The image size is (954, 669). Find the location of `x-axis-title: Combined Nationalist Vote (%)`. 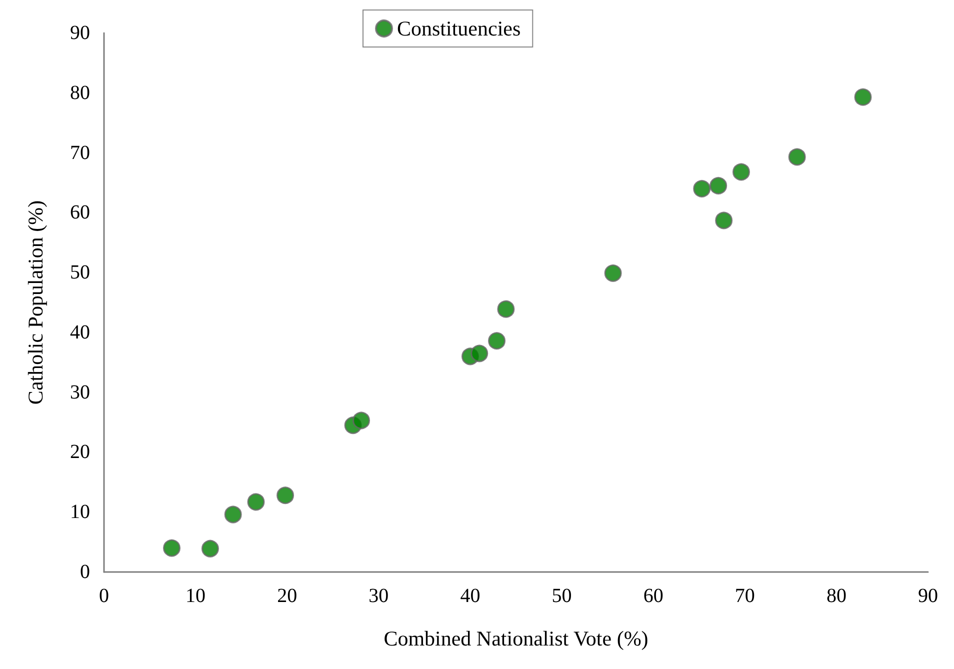

x-axis-title: Combined Nationalist Vote (%) is located at coordinates (516, 638).